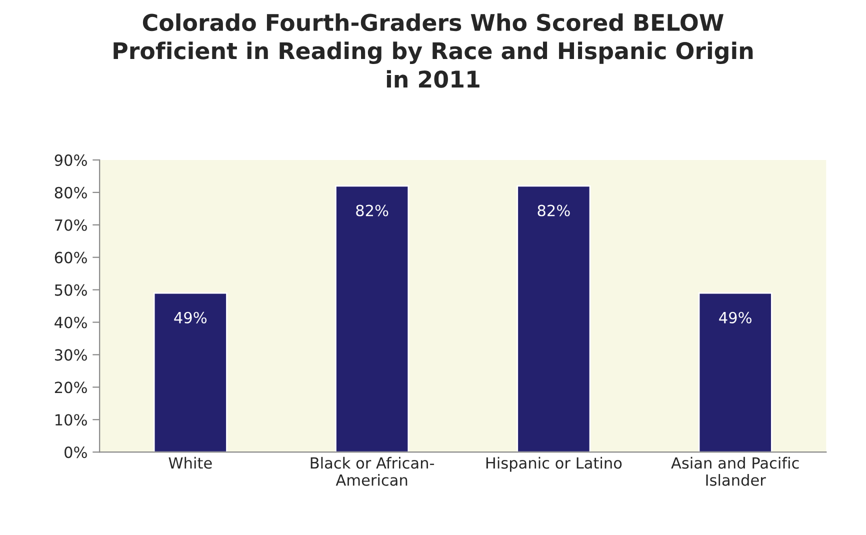 The width and height of the screenshot is (866, 535). Describe the element at coordinates (554, 464) in the screenshot. I see `x-tick-label: Hispanic or Latino` at that location.